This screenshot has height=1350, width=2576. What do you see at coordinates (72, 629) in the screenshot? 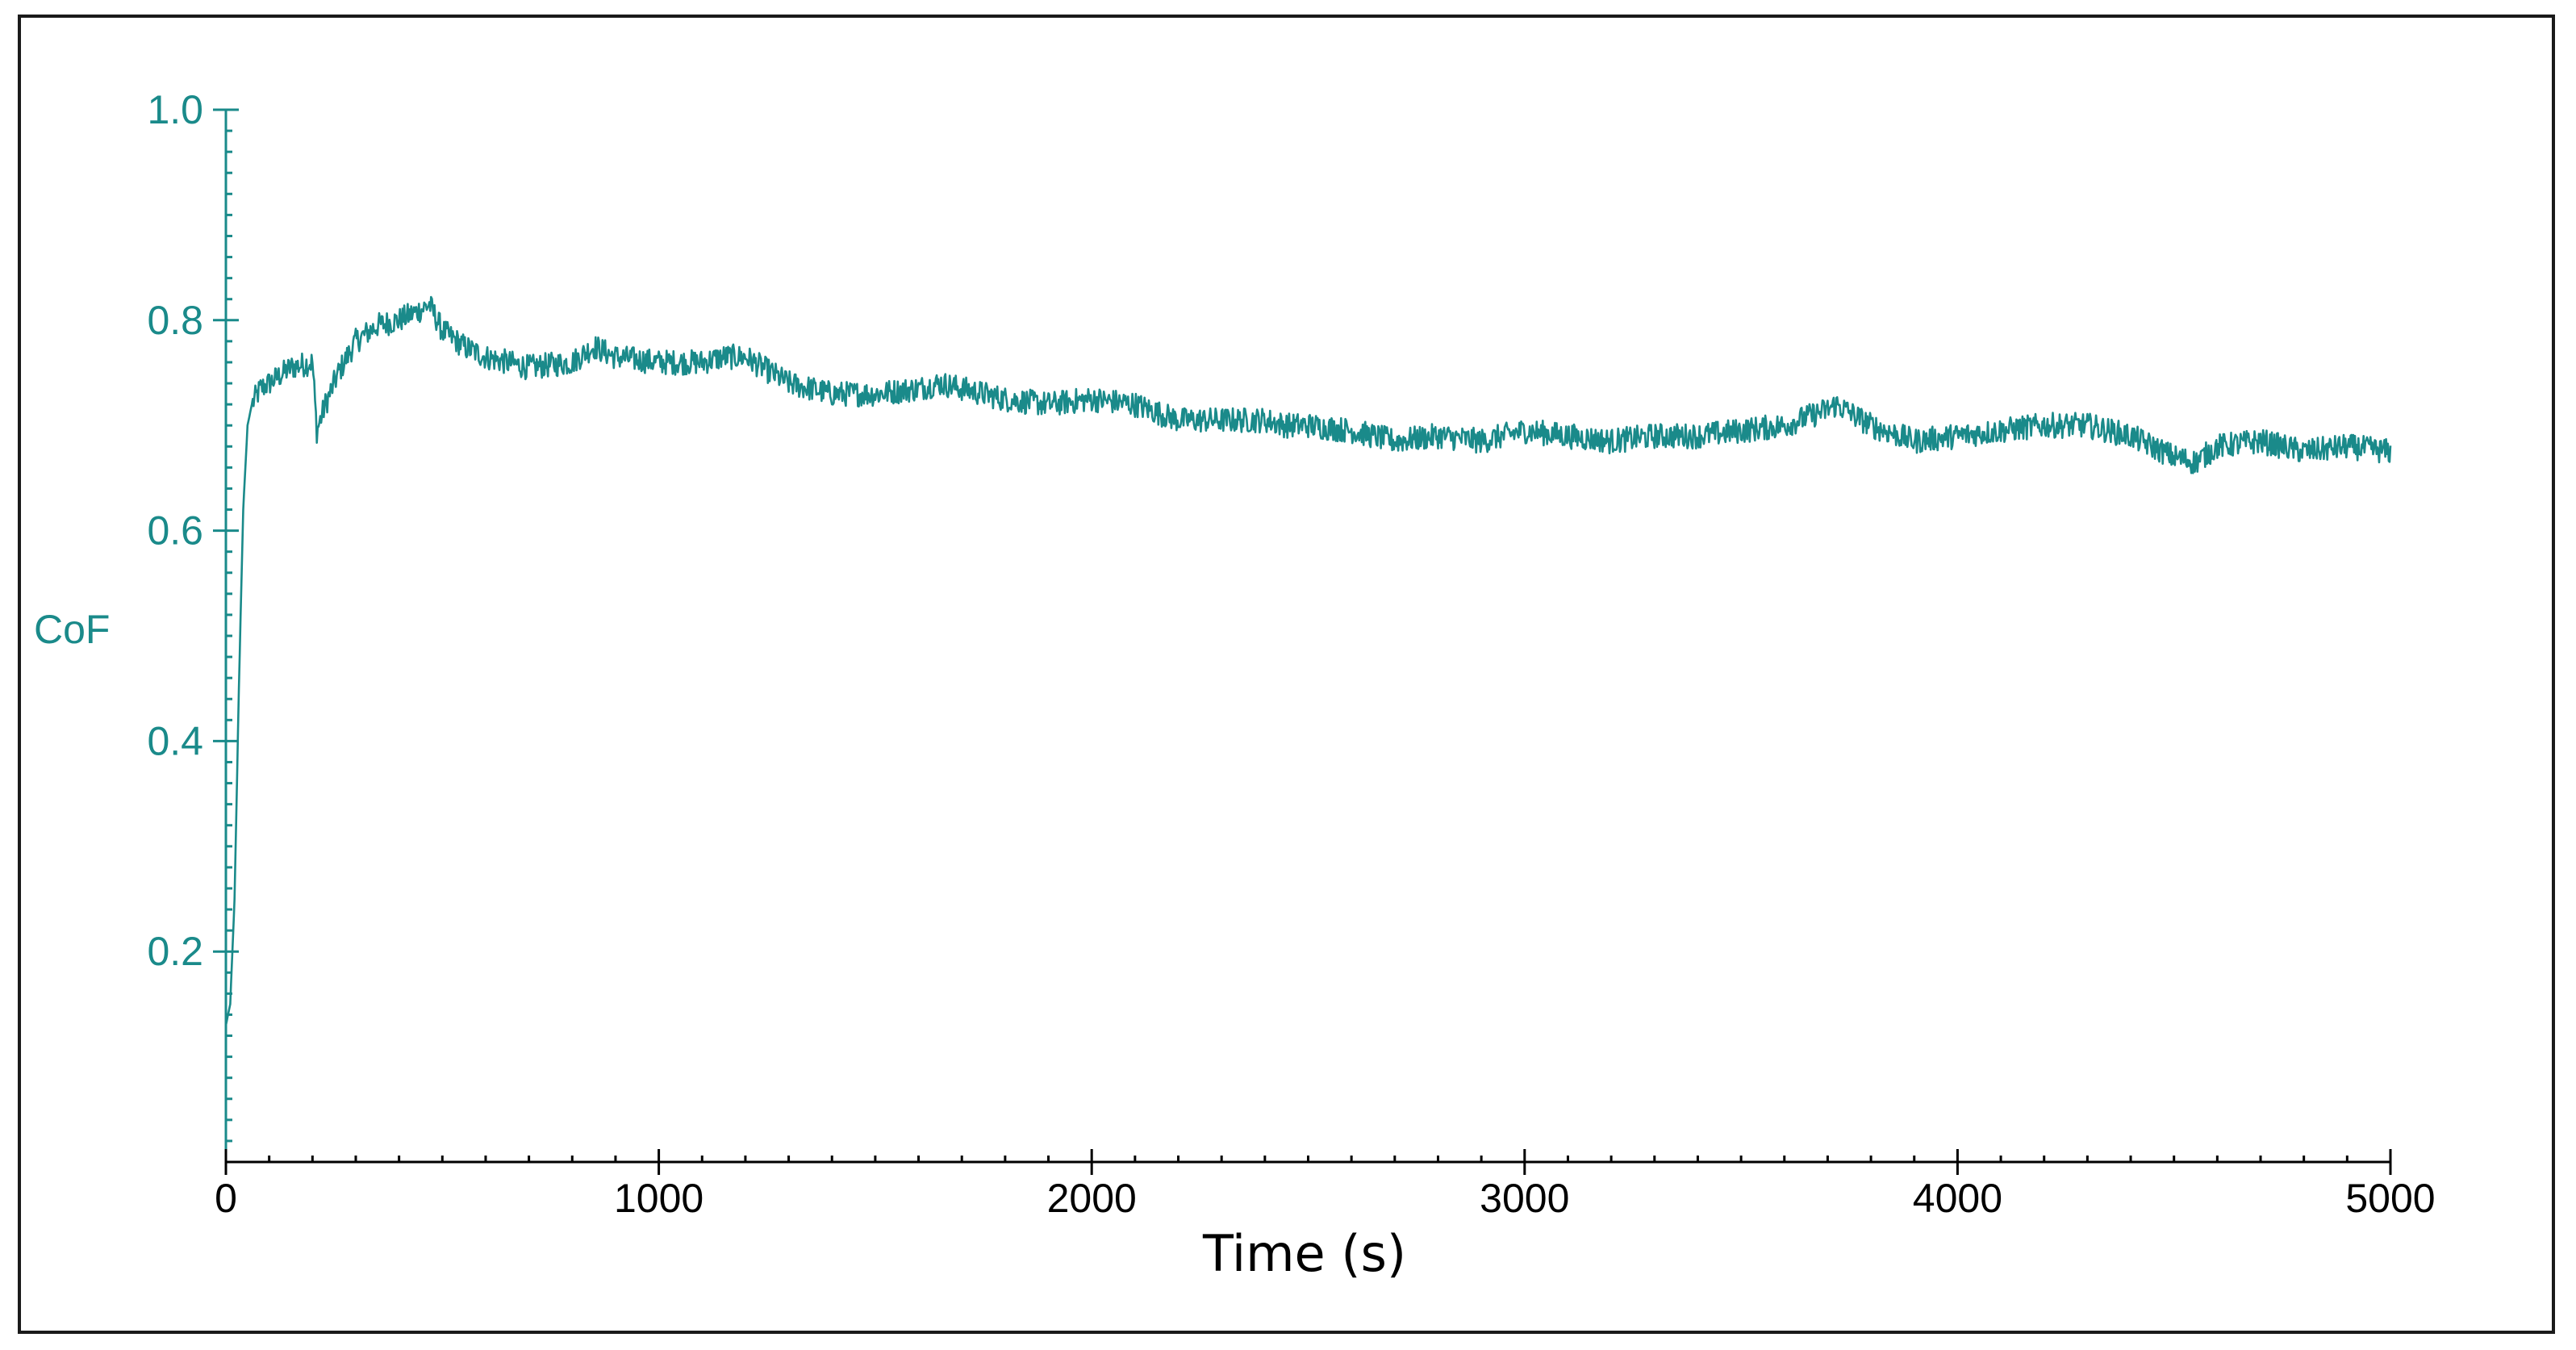
I see `y-axis-label: CoF` at bounding box center [72, 629].